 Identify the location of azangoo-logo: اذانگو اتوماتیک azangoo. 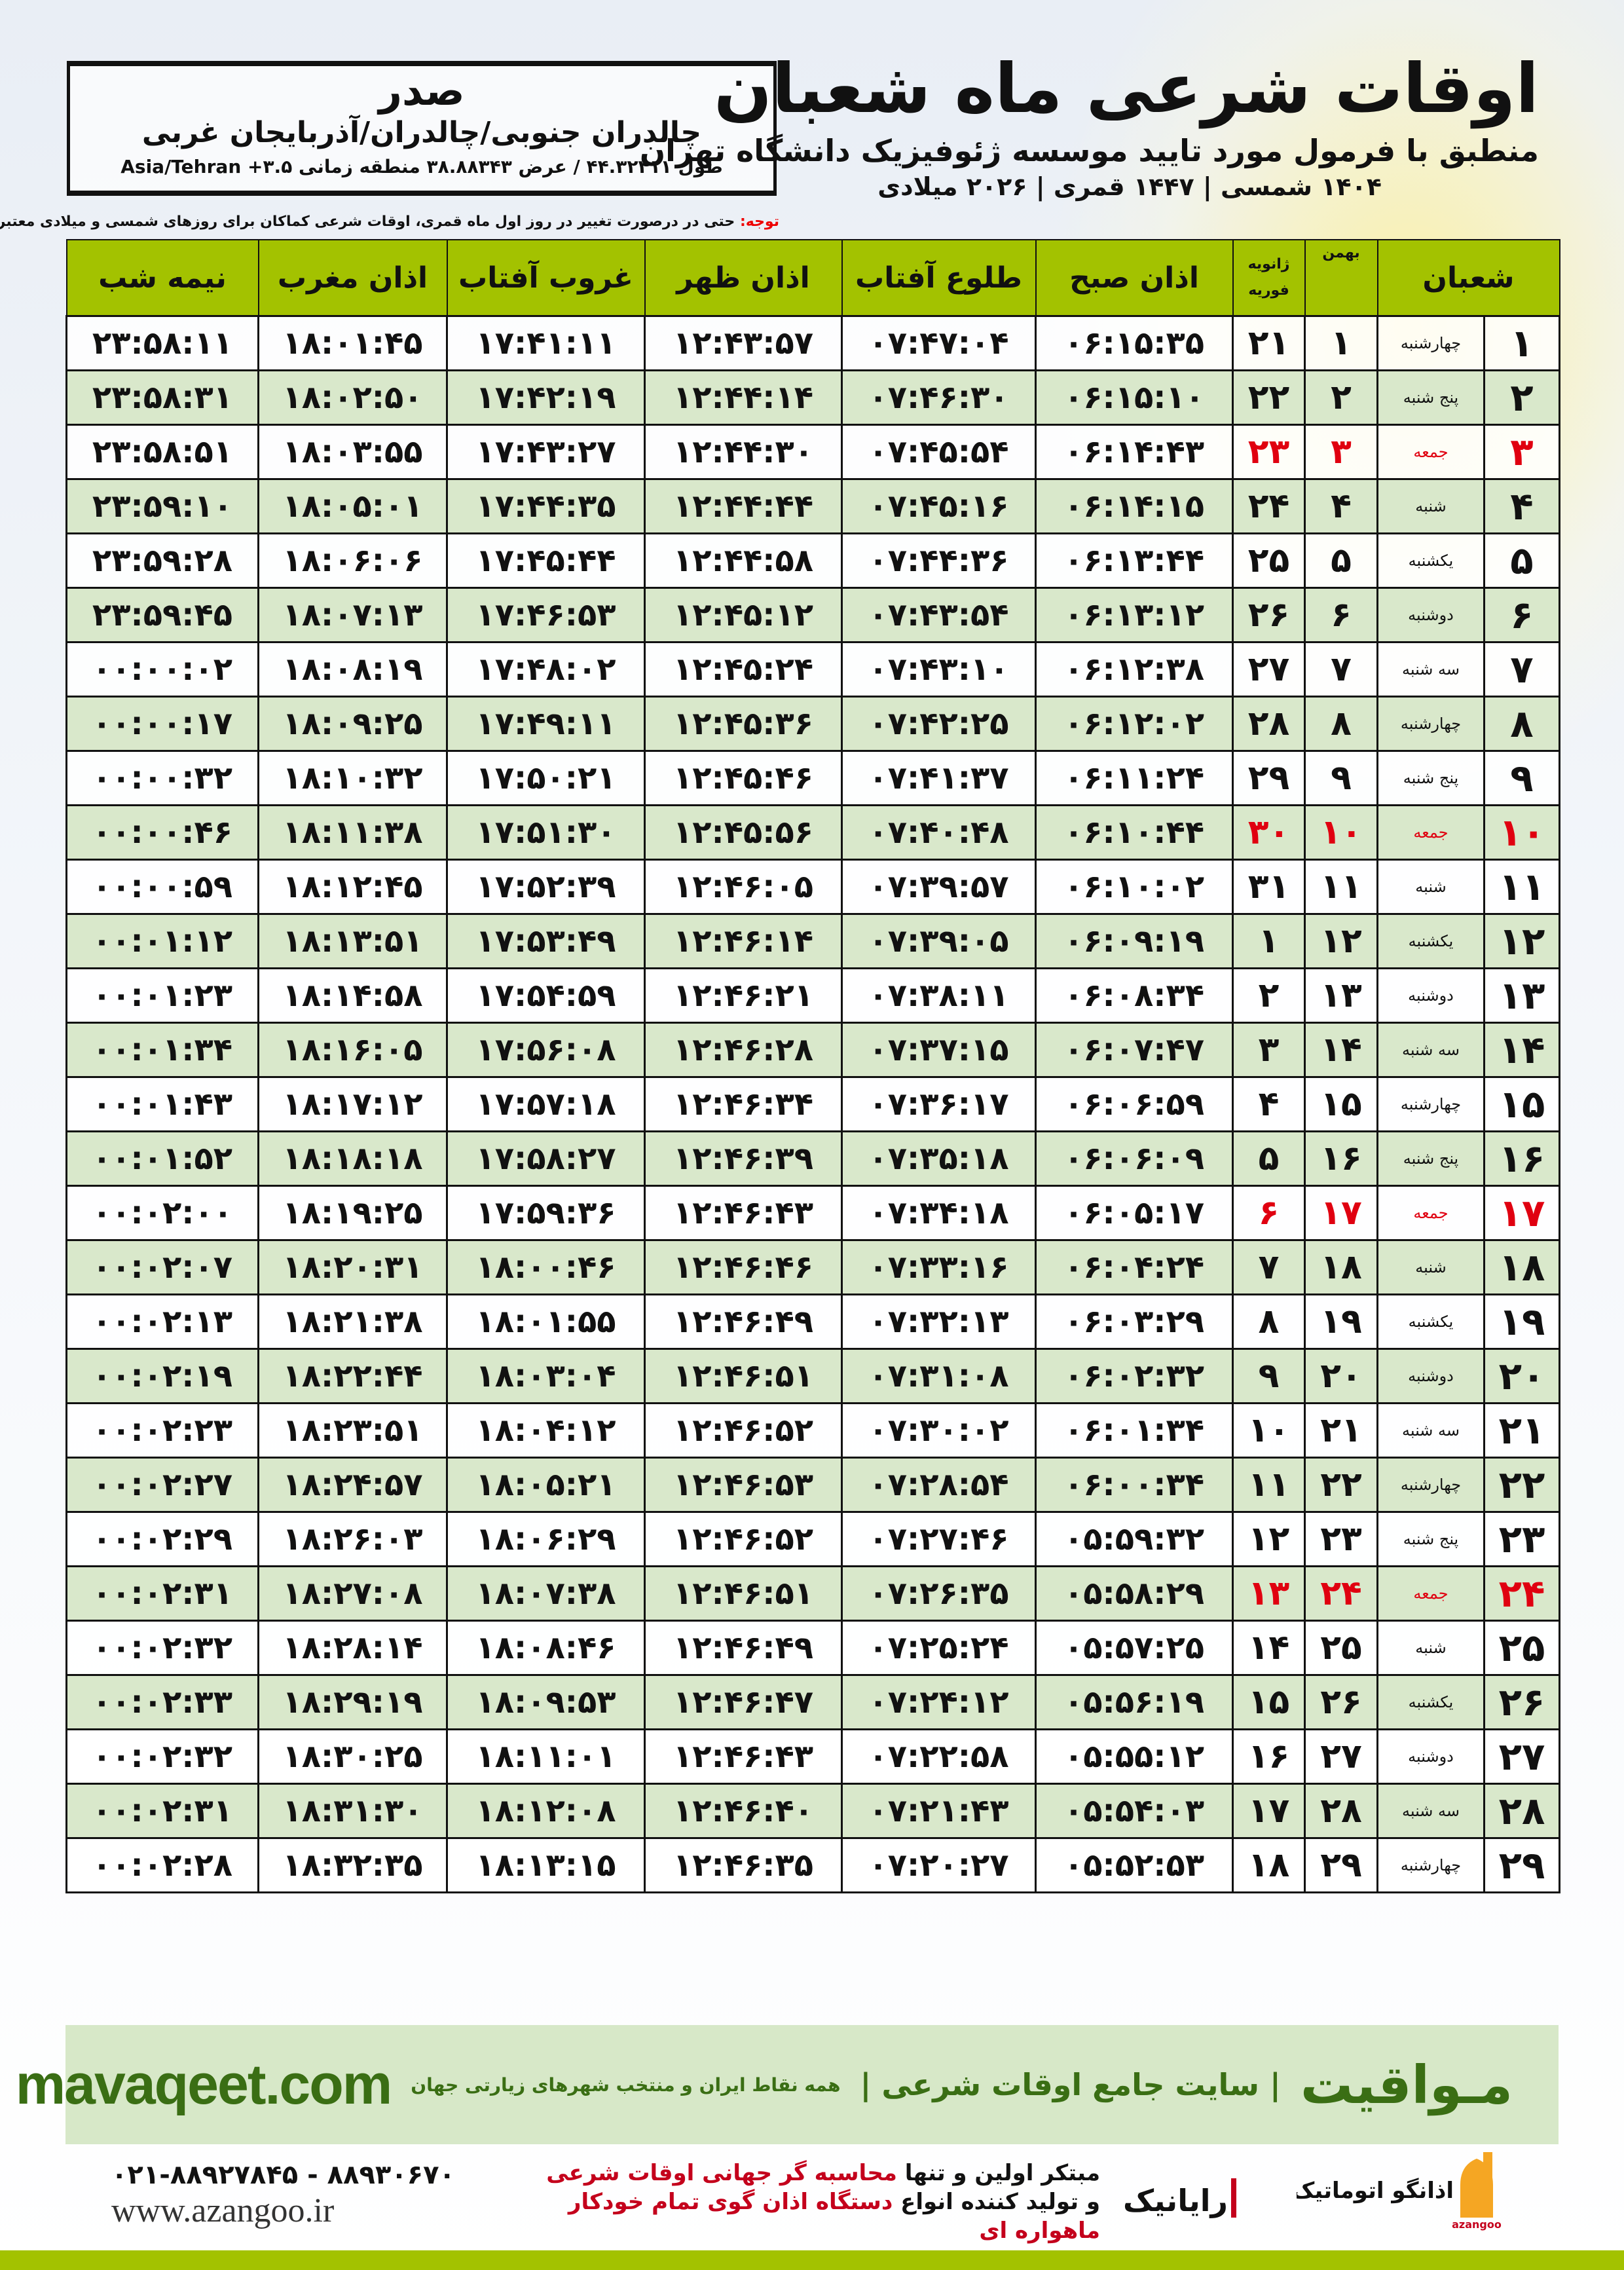
(1399, 2191).